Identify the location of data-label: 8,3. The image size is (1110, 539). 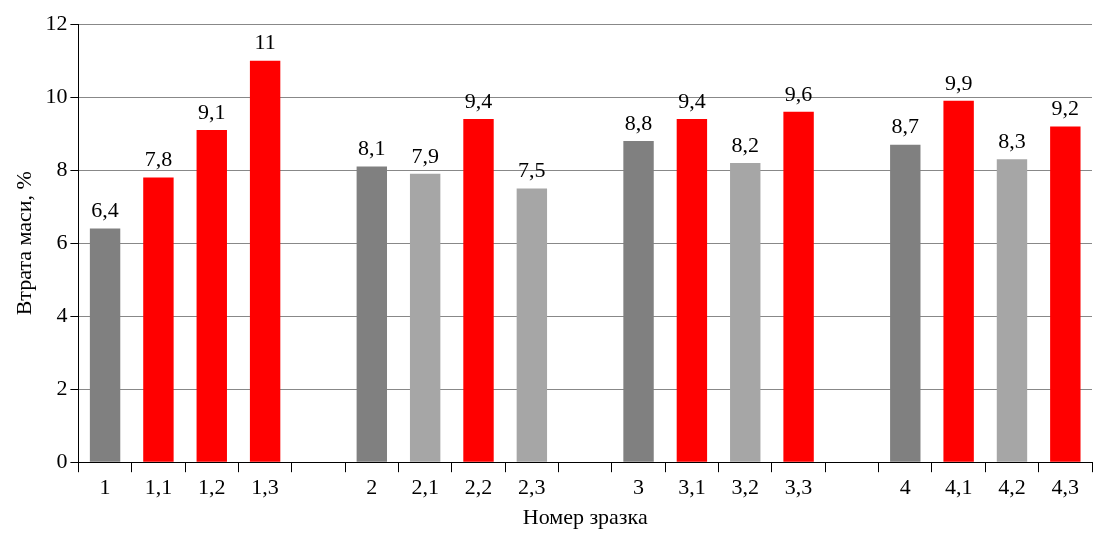
(1012, 141).